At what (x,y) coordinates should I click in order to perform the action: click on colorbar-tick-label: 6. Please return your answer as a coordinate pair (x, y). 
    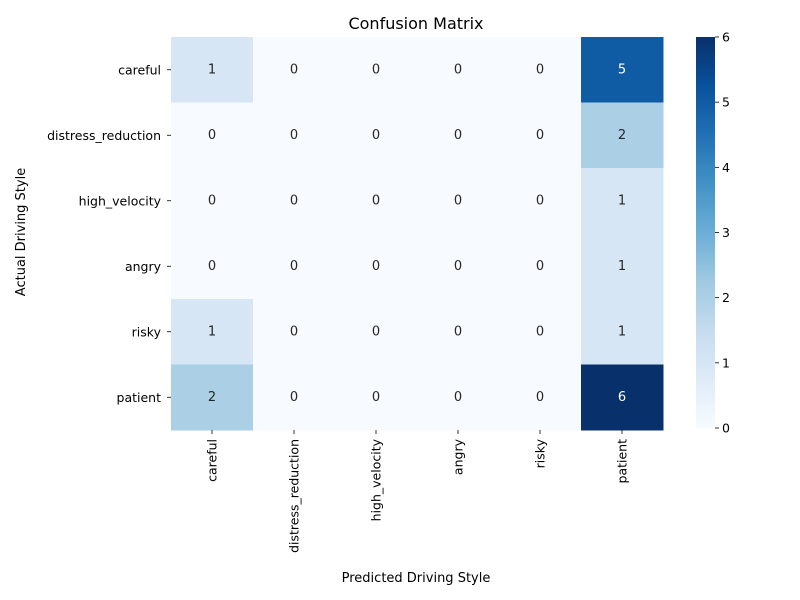
    Looking at the image, I should click on (726, 37).